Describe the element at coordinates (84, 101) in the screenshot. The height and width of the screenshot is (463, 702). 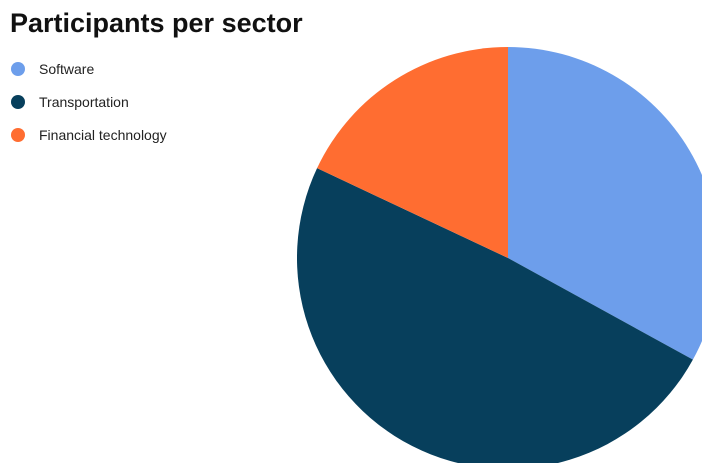
I see `legend-label-transportation: Transportation` at that location.